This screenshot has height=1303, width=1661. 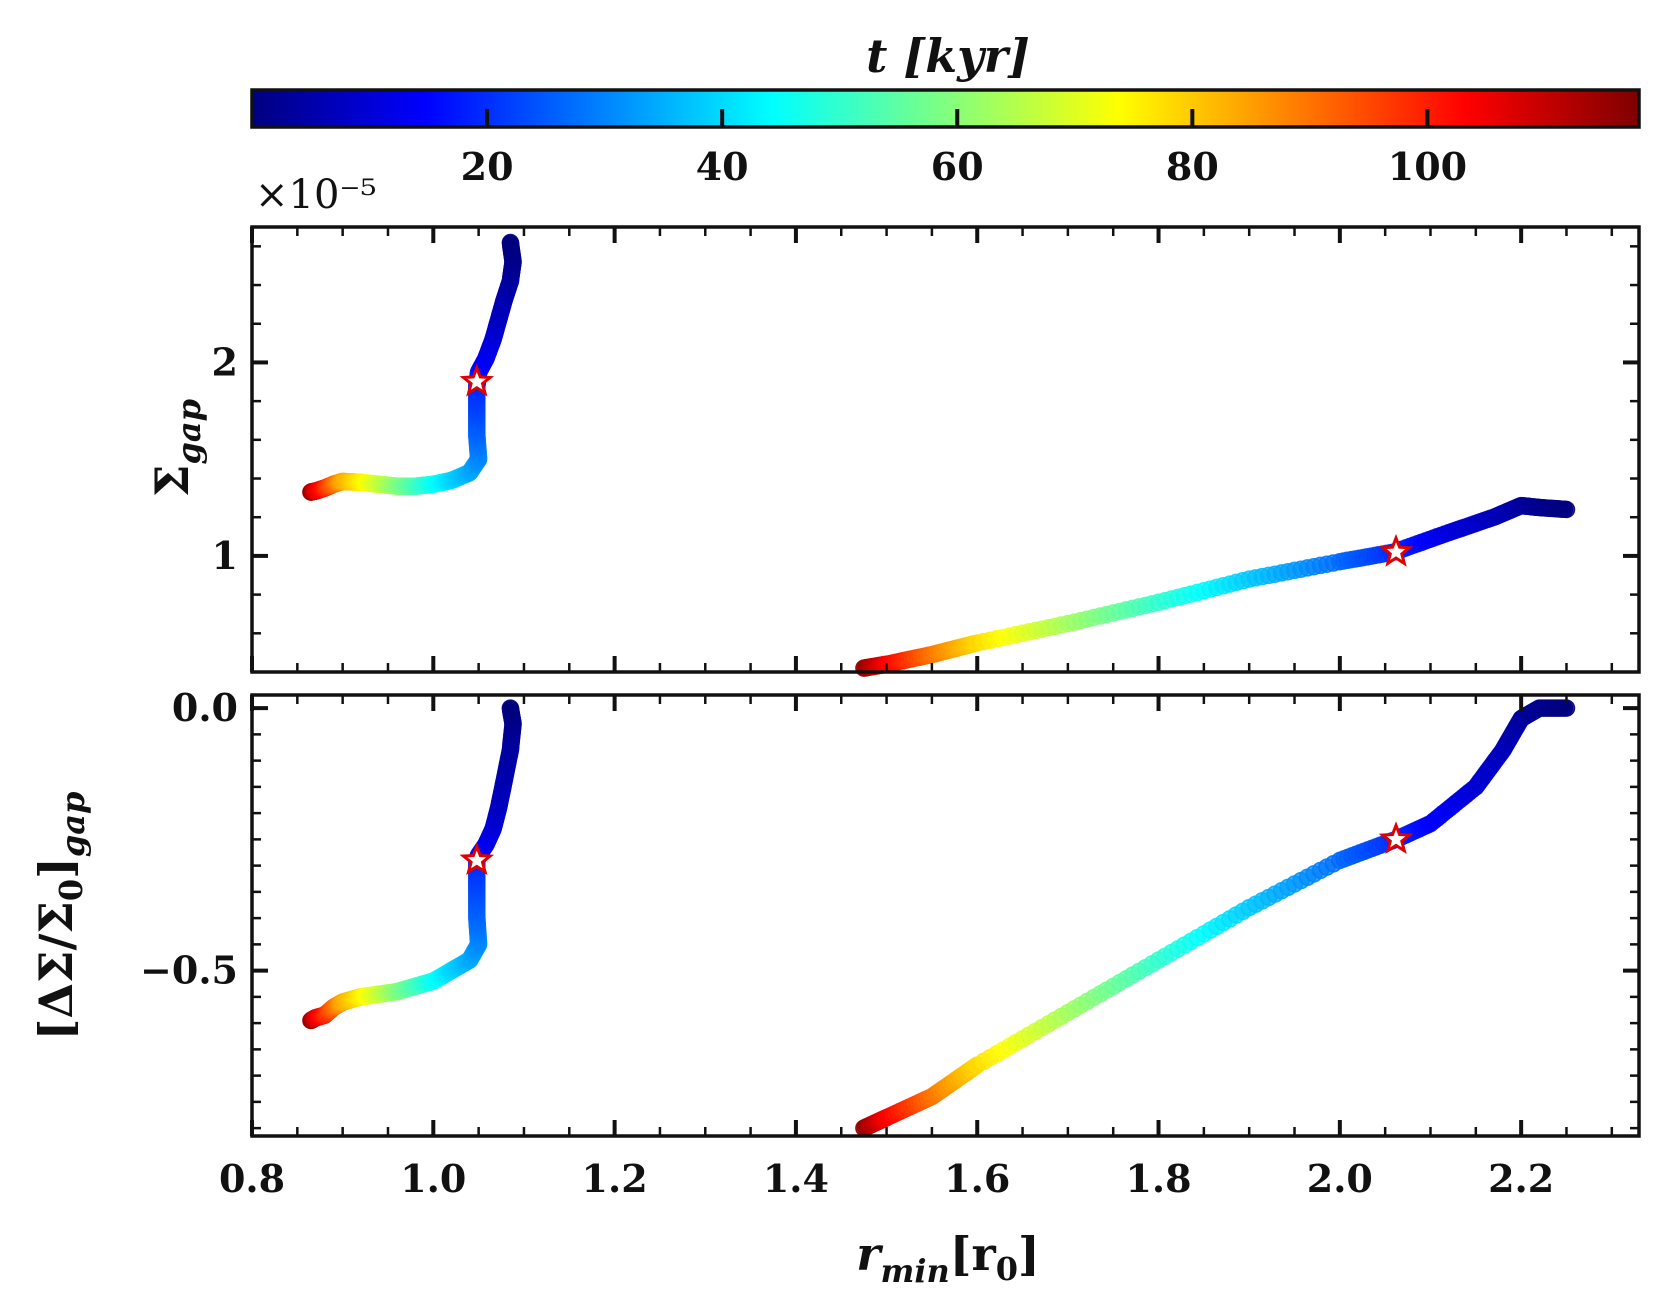 What do you see at coordinates (1340, 1178) in the screenshot?
I see `x-tick-label: 2.0` at bounding box center [1340, 1178].